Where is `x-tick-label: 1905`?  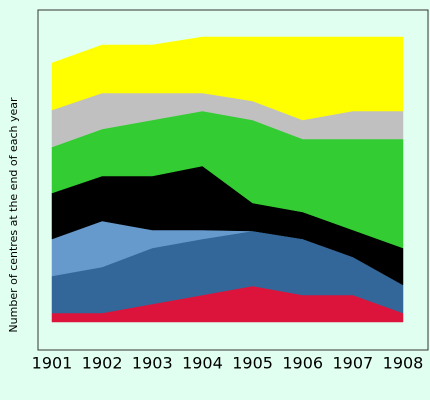
x-tick-label: 1905 is located at coordinates (252, 363).